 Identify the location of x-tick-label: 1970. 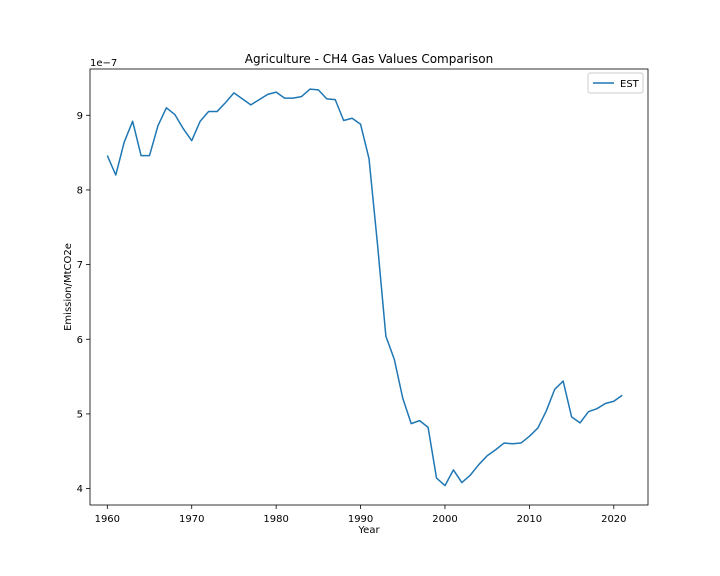
(191, 519).